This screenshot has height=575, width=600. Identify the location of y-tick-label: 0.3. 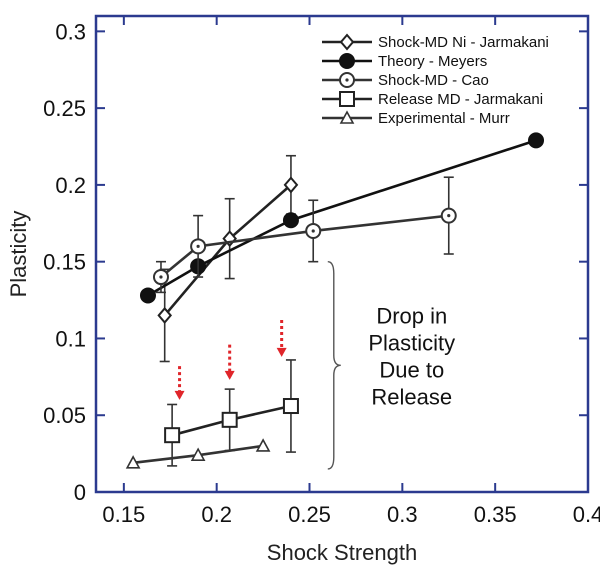
(70, 31).